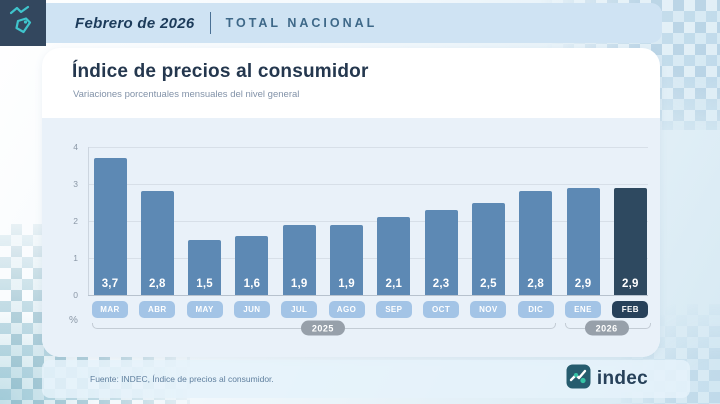  Describe the element at coordinates (75, 184) in the screenshot. I see `y-tick-label-3: 3` at that location.